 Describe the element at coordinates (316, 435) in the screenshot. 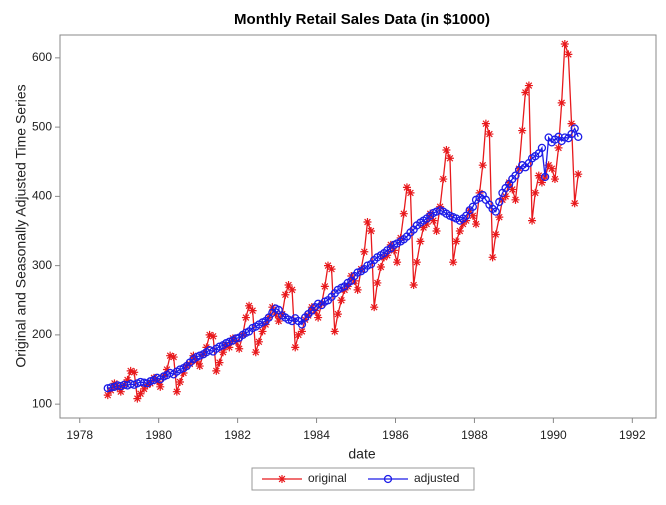

I see `x-tick-label: 1984` at that location.